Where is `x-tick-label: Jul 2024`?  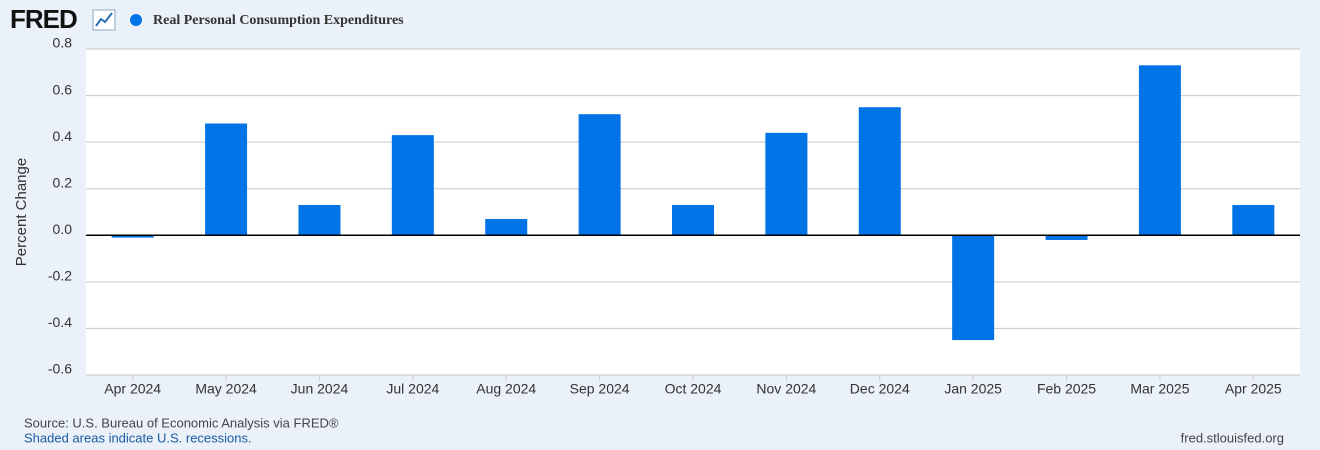
x-tick-label: Jul 2024 is located at coordinates (412, 389).